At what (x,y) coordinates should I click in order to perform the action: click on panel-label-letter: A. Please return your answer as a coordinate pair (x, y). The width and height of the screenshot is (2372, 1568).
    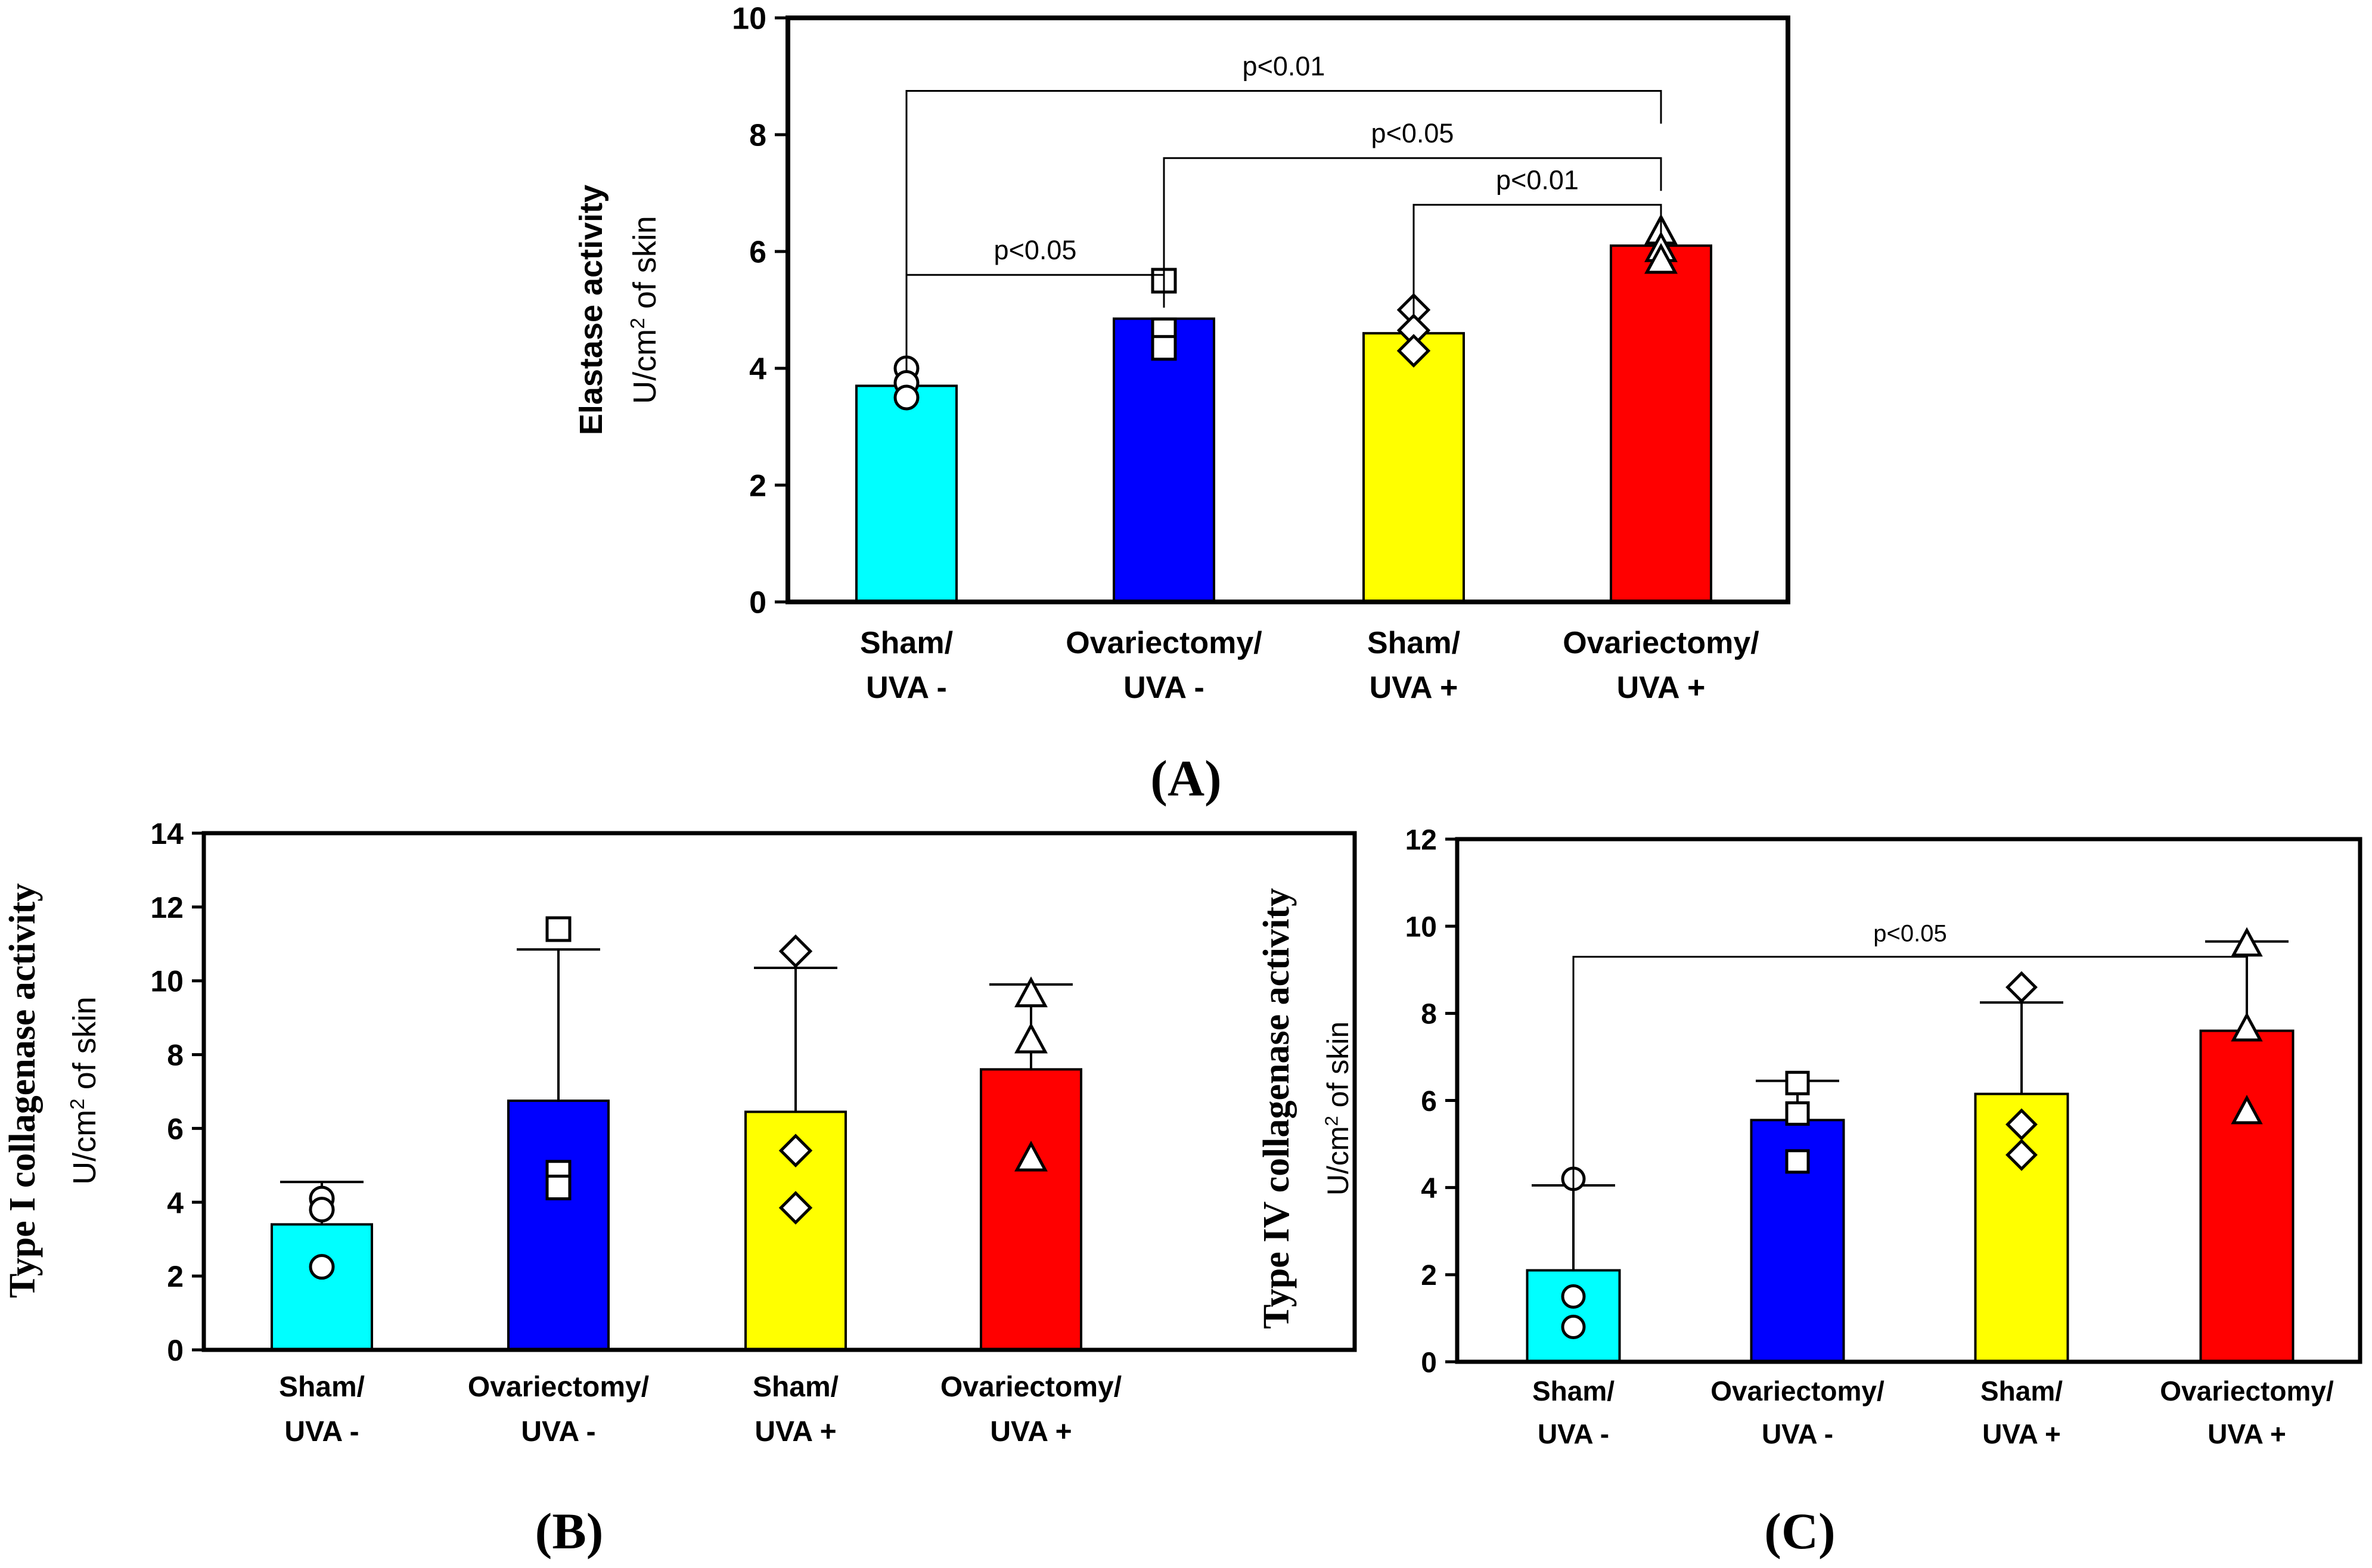
    Looking at the image, I should click on (1186, 778).